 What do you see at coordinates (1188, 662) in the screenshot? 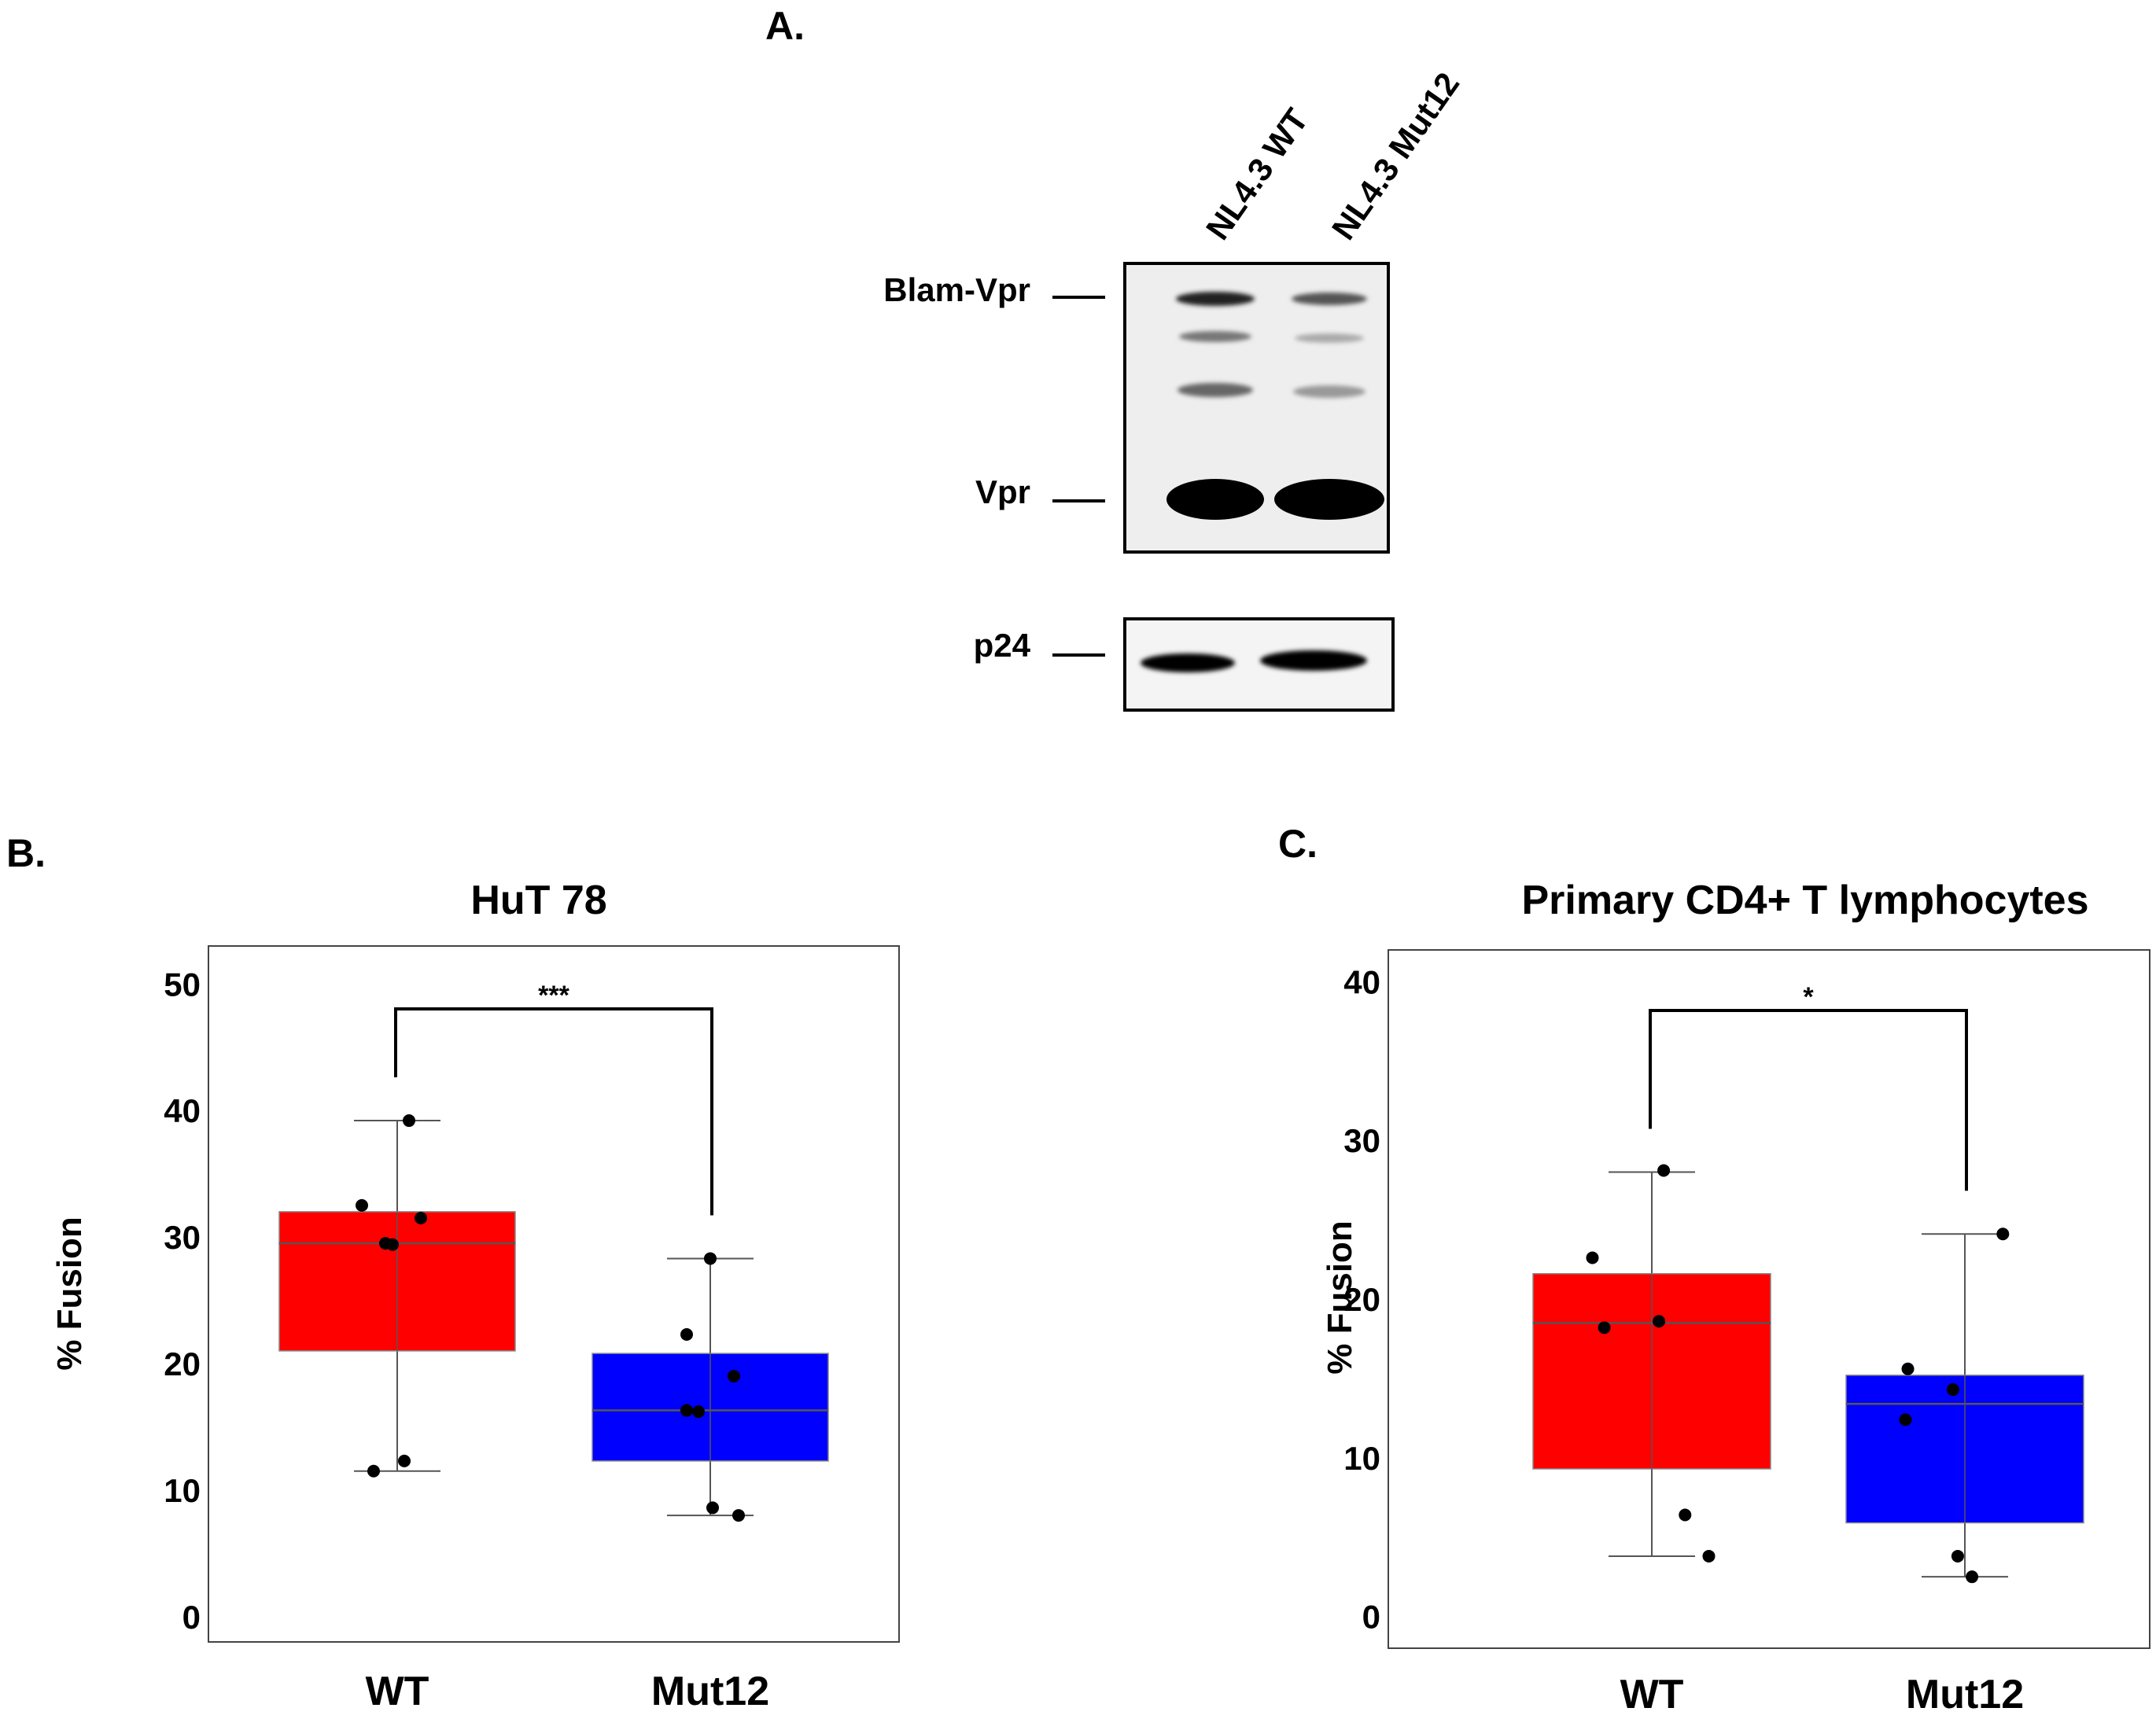
I see `band-p24-wt` at bounding box center [1188, 662].